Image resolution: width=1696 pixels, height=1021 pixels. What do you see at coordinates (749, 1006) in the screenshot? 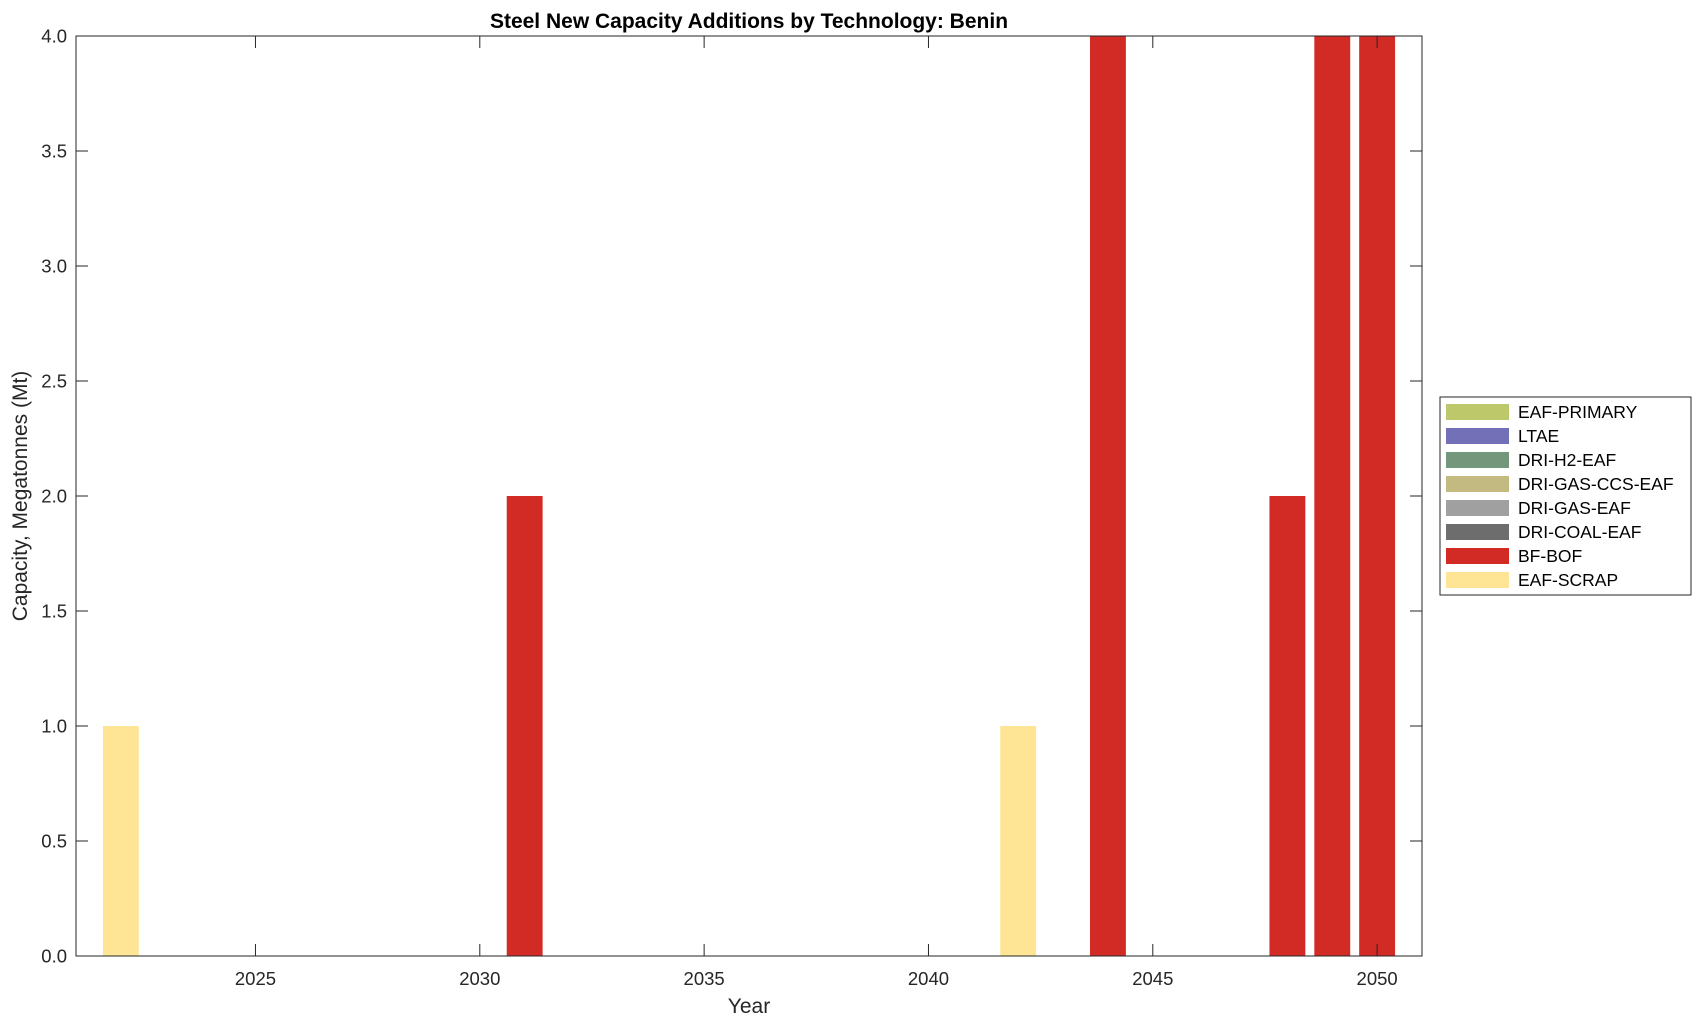
I see `x-axis-label: Year` at bounding box center [749, 1006].